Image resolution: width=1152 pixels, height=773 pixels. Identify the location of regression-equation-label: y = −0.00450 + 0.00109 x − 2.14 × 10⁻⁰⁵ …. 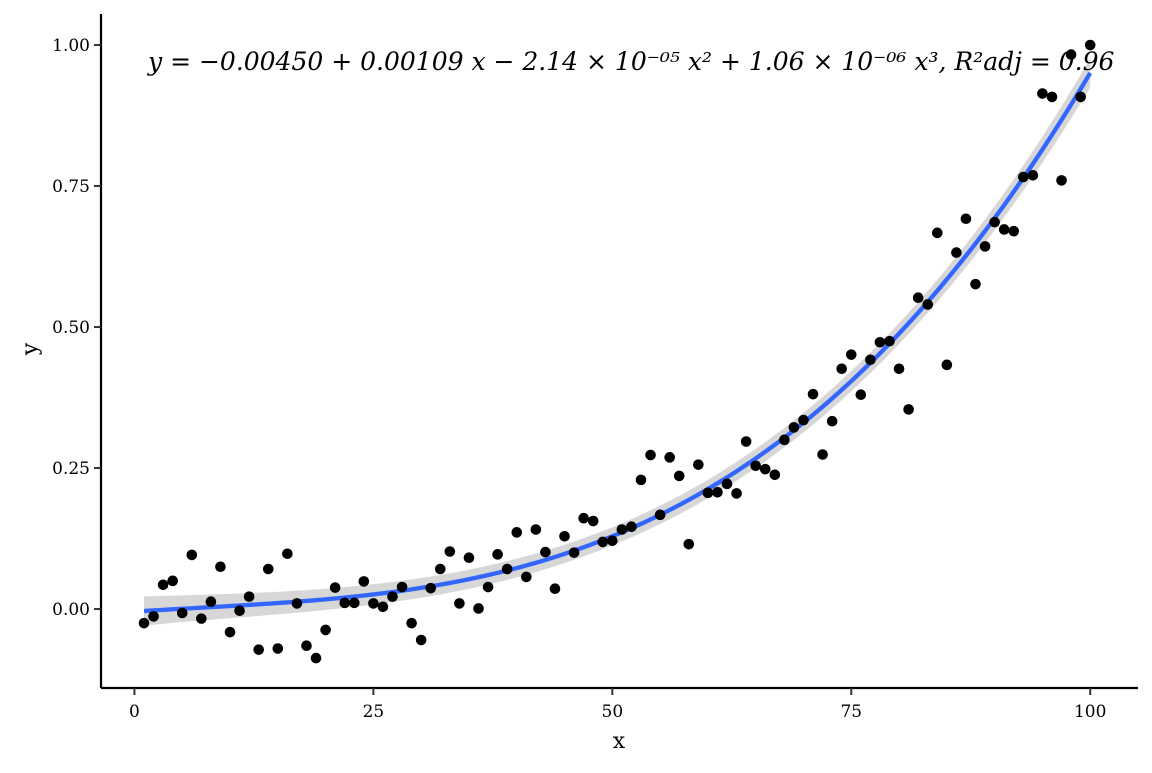
(630, 61).